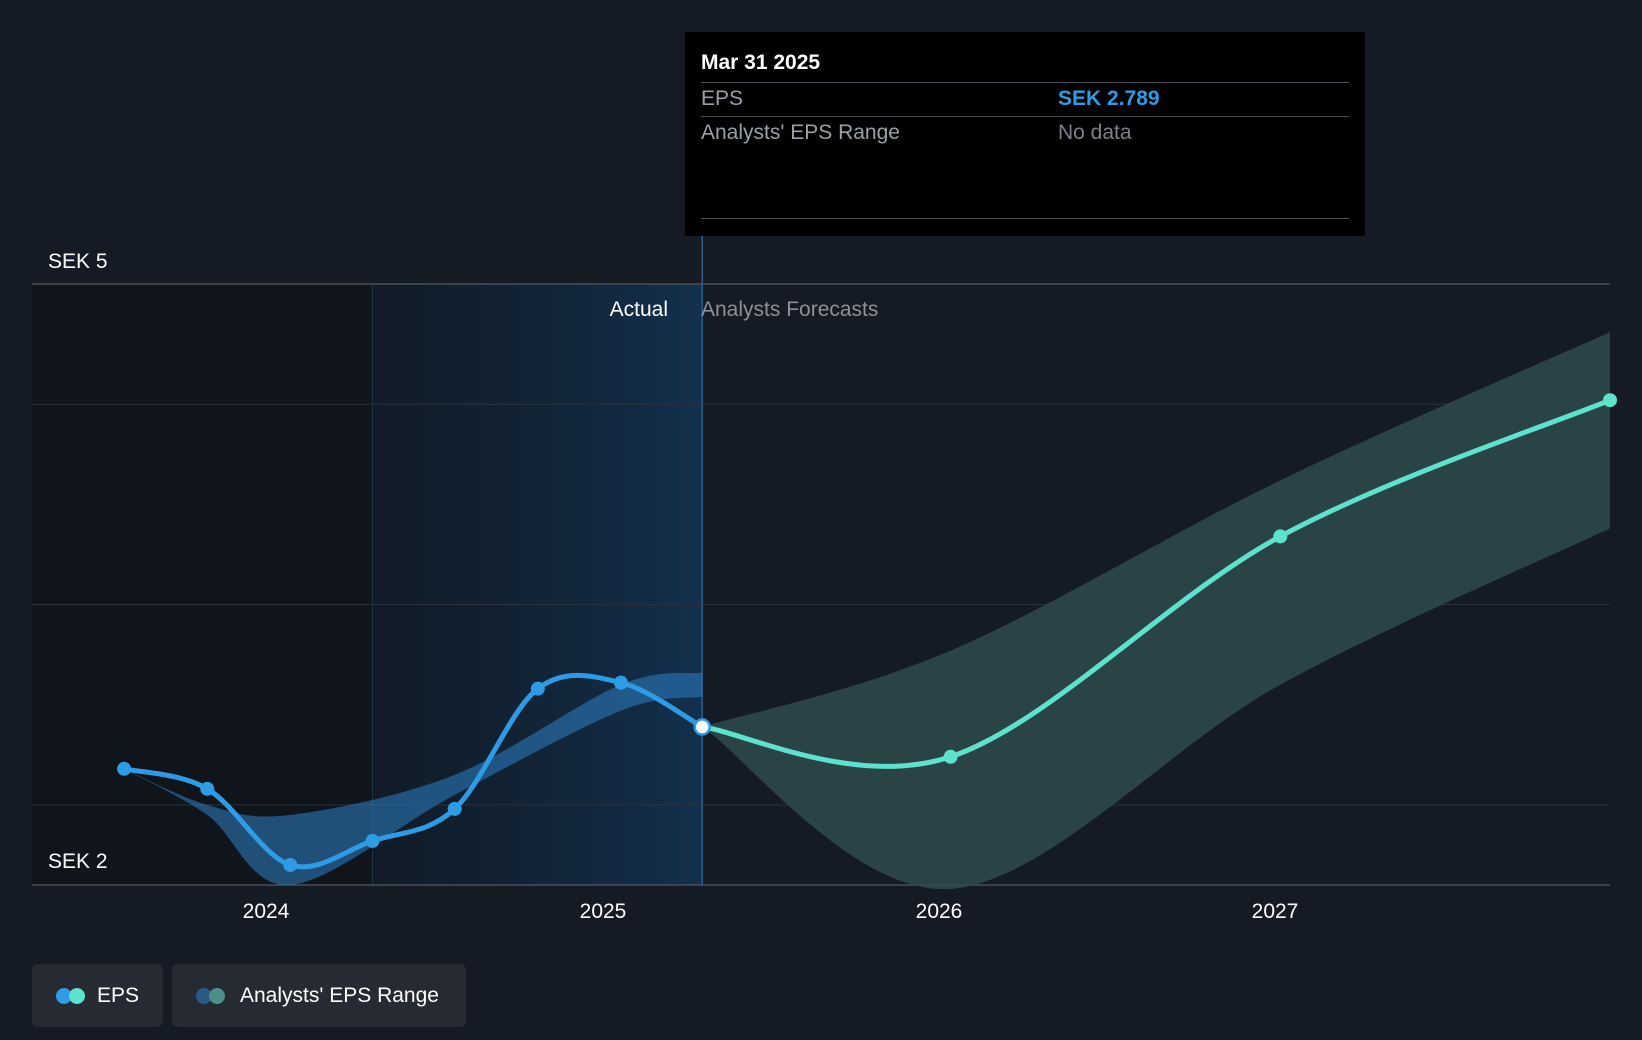  Describe the element at coordinates (939, 911) in the screenshot. I see `x-tick-label-2026: 2026` at that location.